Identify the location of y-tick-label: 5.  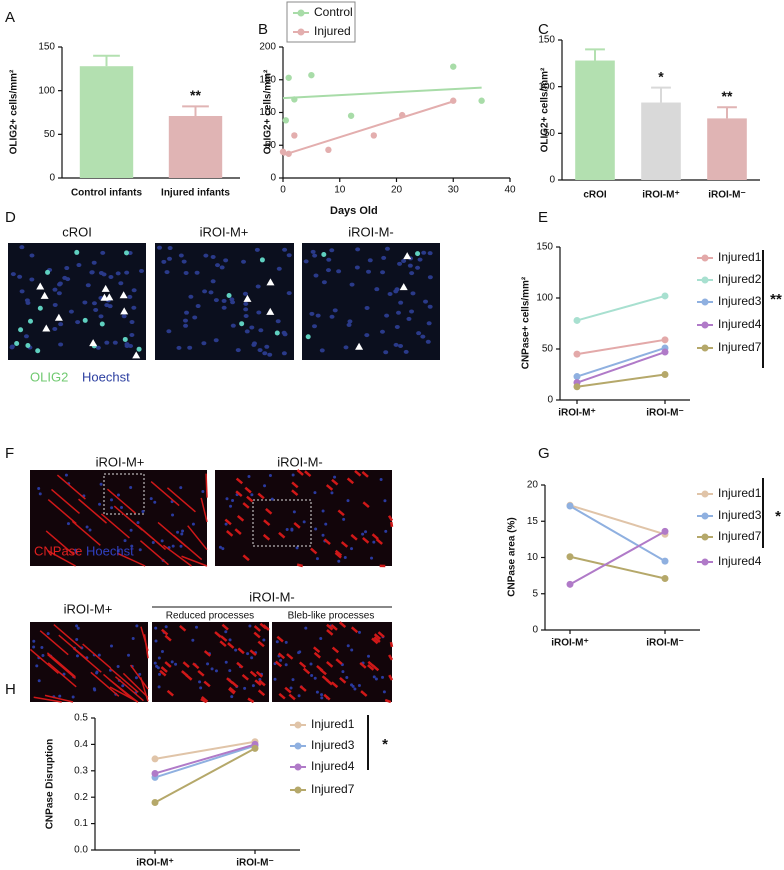
(535, 593).